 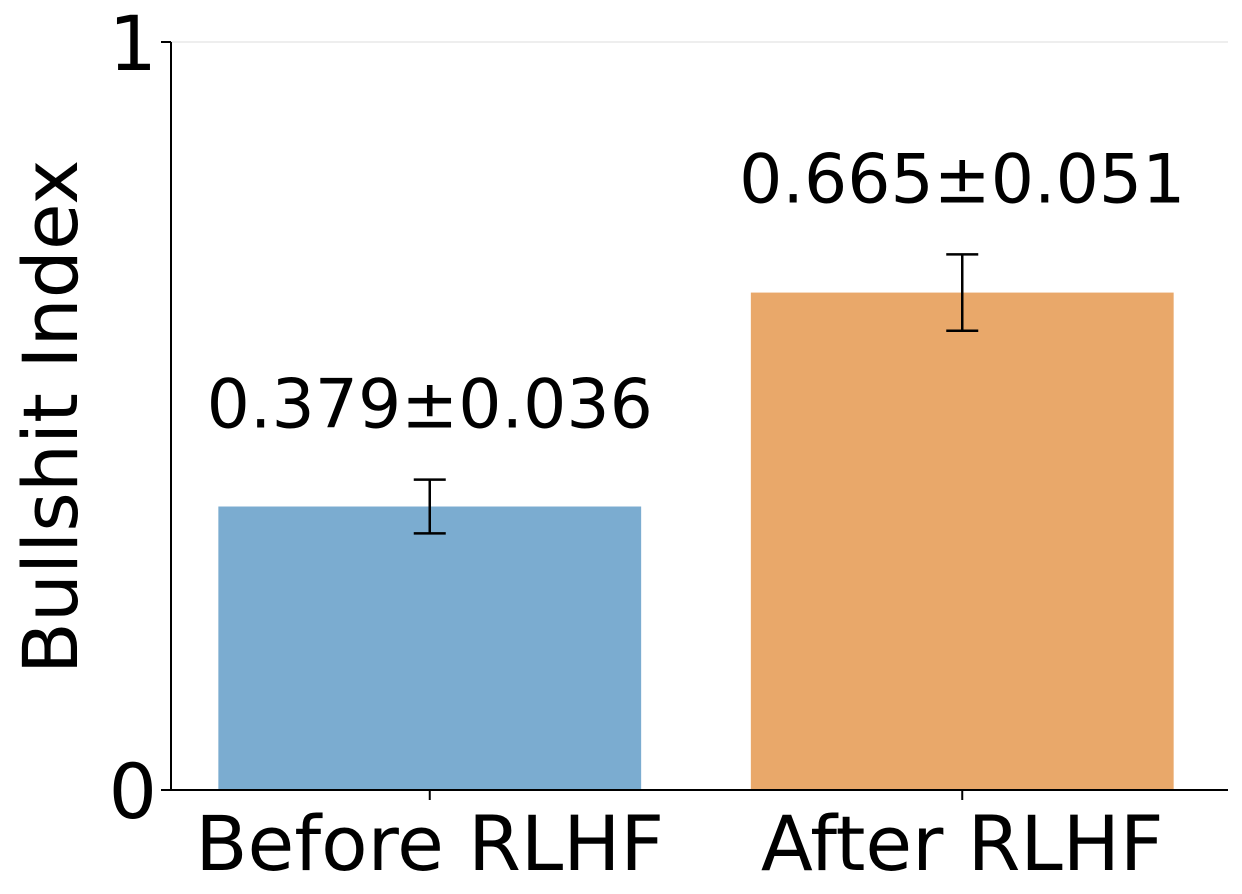 I want to click on bar, so click(x=430, y=648).